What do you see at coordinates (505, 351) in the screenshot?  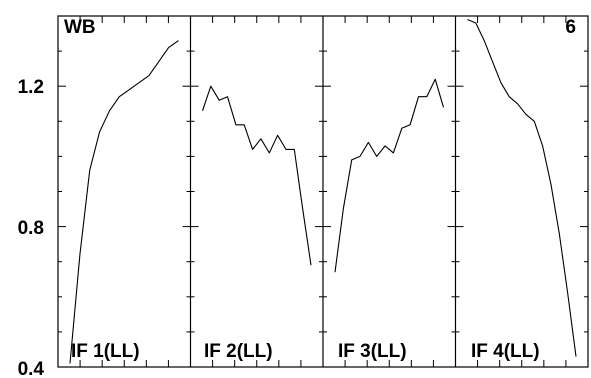 I see `panel-label-if4: IF 4(LL)` at bounding box center [505, 351].